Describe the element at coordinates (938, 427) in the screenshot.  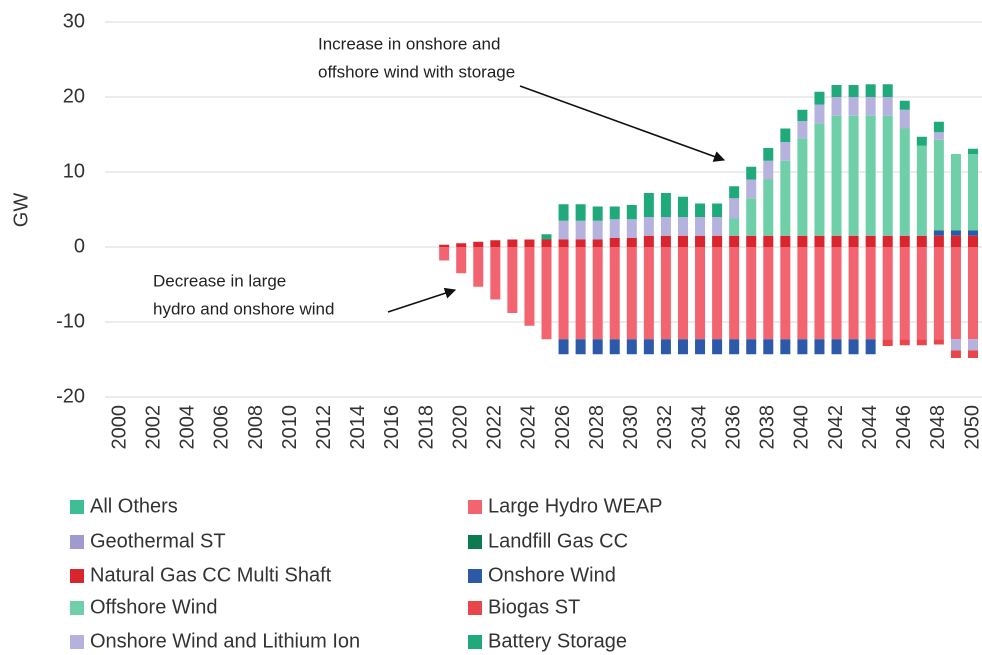
I see `x-tick-label: 2048` at that location.